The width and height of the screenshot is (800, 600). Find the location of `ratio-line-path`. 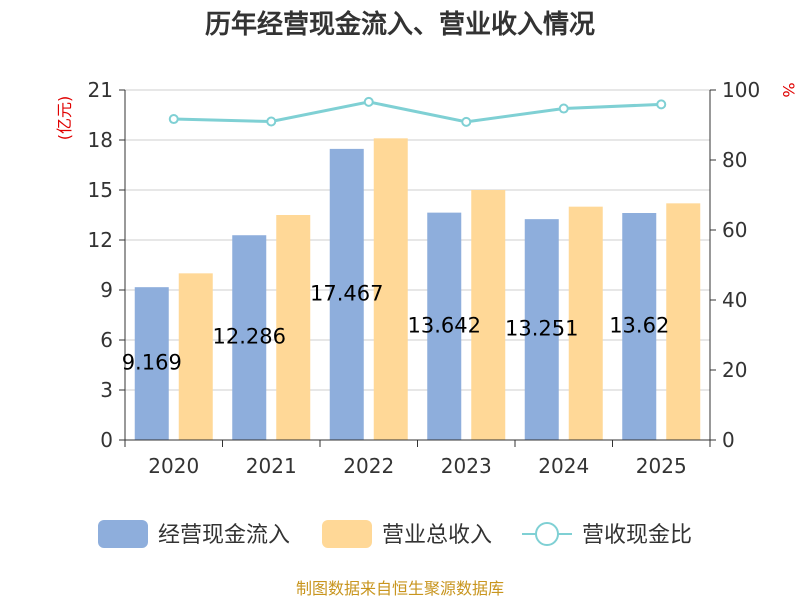

ratio-line-path is located at coordinates (417, 112).